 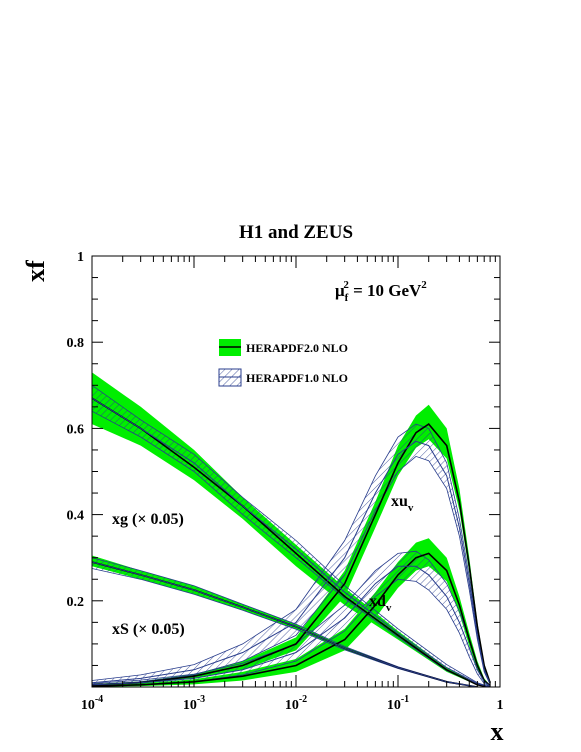 What do you see at coordinates (76, 343) in the screenshot?
I see `y-tick-label: 0.8` at bounding box center [76, 343].